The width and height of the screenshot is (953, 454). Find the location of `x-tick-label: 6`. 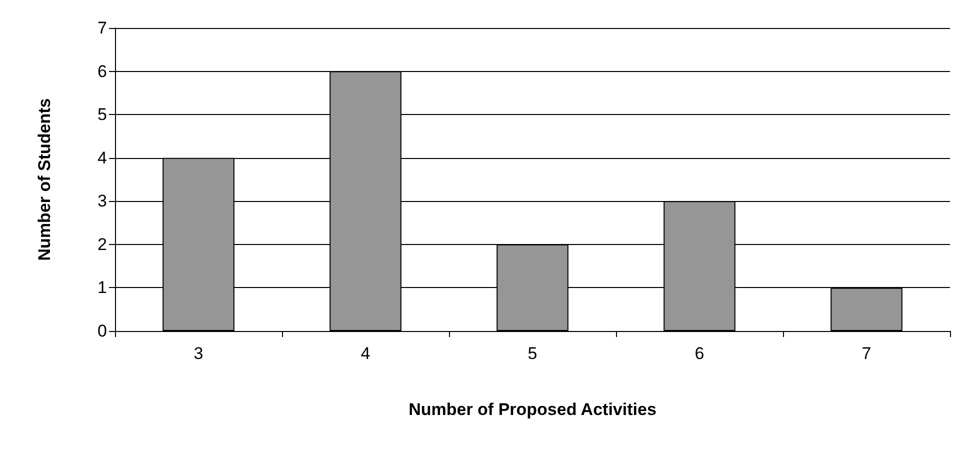

x-tick-label: 6 is located at coordinates (699, 353).